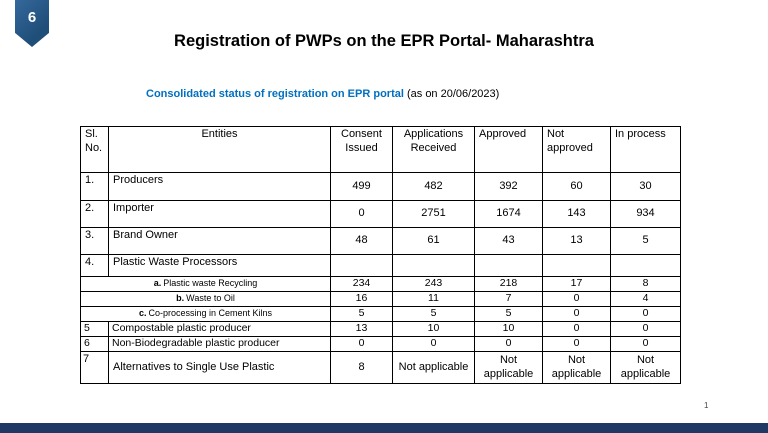 This screenshot has height=433, width=768. What do you see at coordinates (645, 214) in the screenshot?
I see `cell-in-process: 934` at bounding box center [645, 214].